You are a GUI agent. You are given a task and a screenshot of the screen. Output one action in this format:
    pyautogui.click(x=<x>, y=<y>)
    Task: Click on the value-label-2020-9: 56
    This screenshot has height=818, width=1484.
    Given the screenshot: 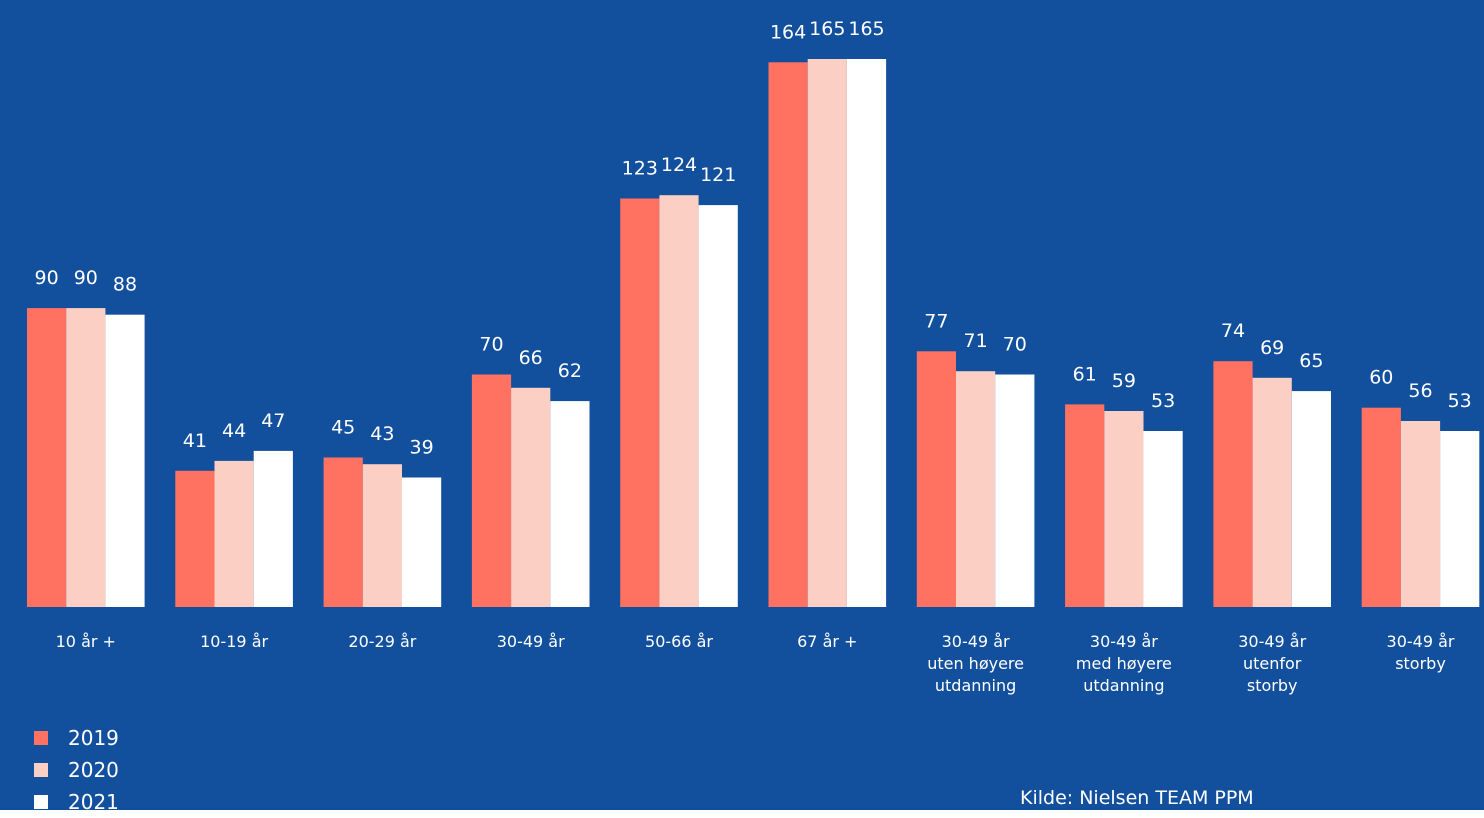 What is the action you would take?
    pyautogui.click(x=1420, y=391)
    